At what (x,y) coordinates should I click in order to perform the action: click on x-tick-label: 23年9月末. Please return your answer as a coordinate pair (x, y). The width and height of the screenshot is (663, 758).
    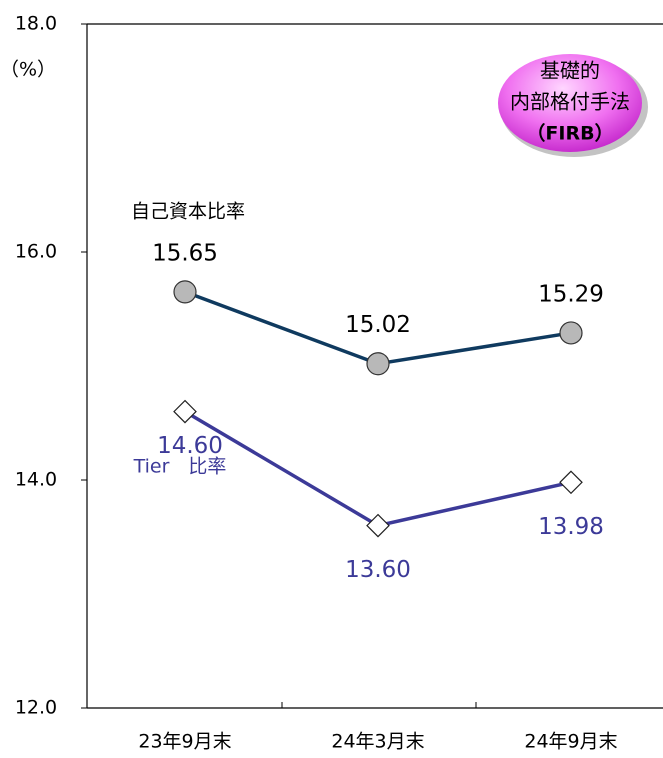
    Looking at the image, I should click on (184, 742).